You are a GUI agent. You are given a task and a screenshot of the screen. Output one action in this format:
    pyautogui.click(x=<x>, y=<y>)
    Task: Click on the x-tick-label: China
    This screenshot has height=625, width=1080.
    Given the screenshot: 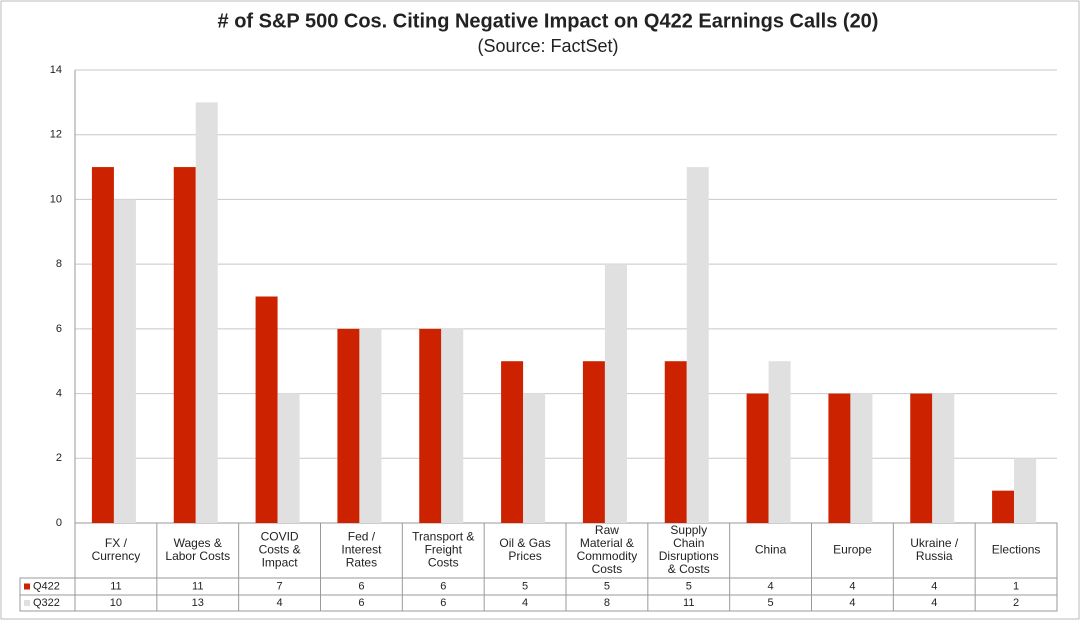 What is the action you would take?
    pyautogui.click(x=771, y=550)
    